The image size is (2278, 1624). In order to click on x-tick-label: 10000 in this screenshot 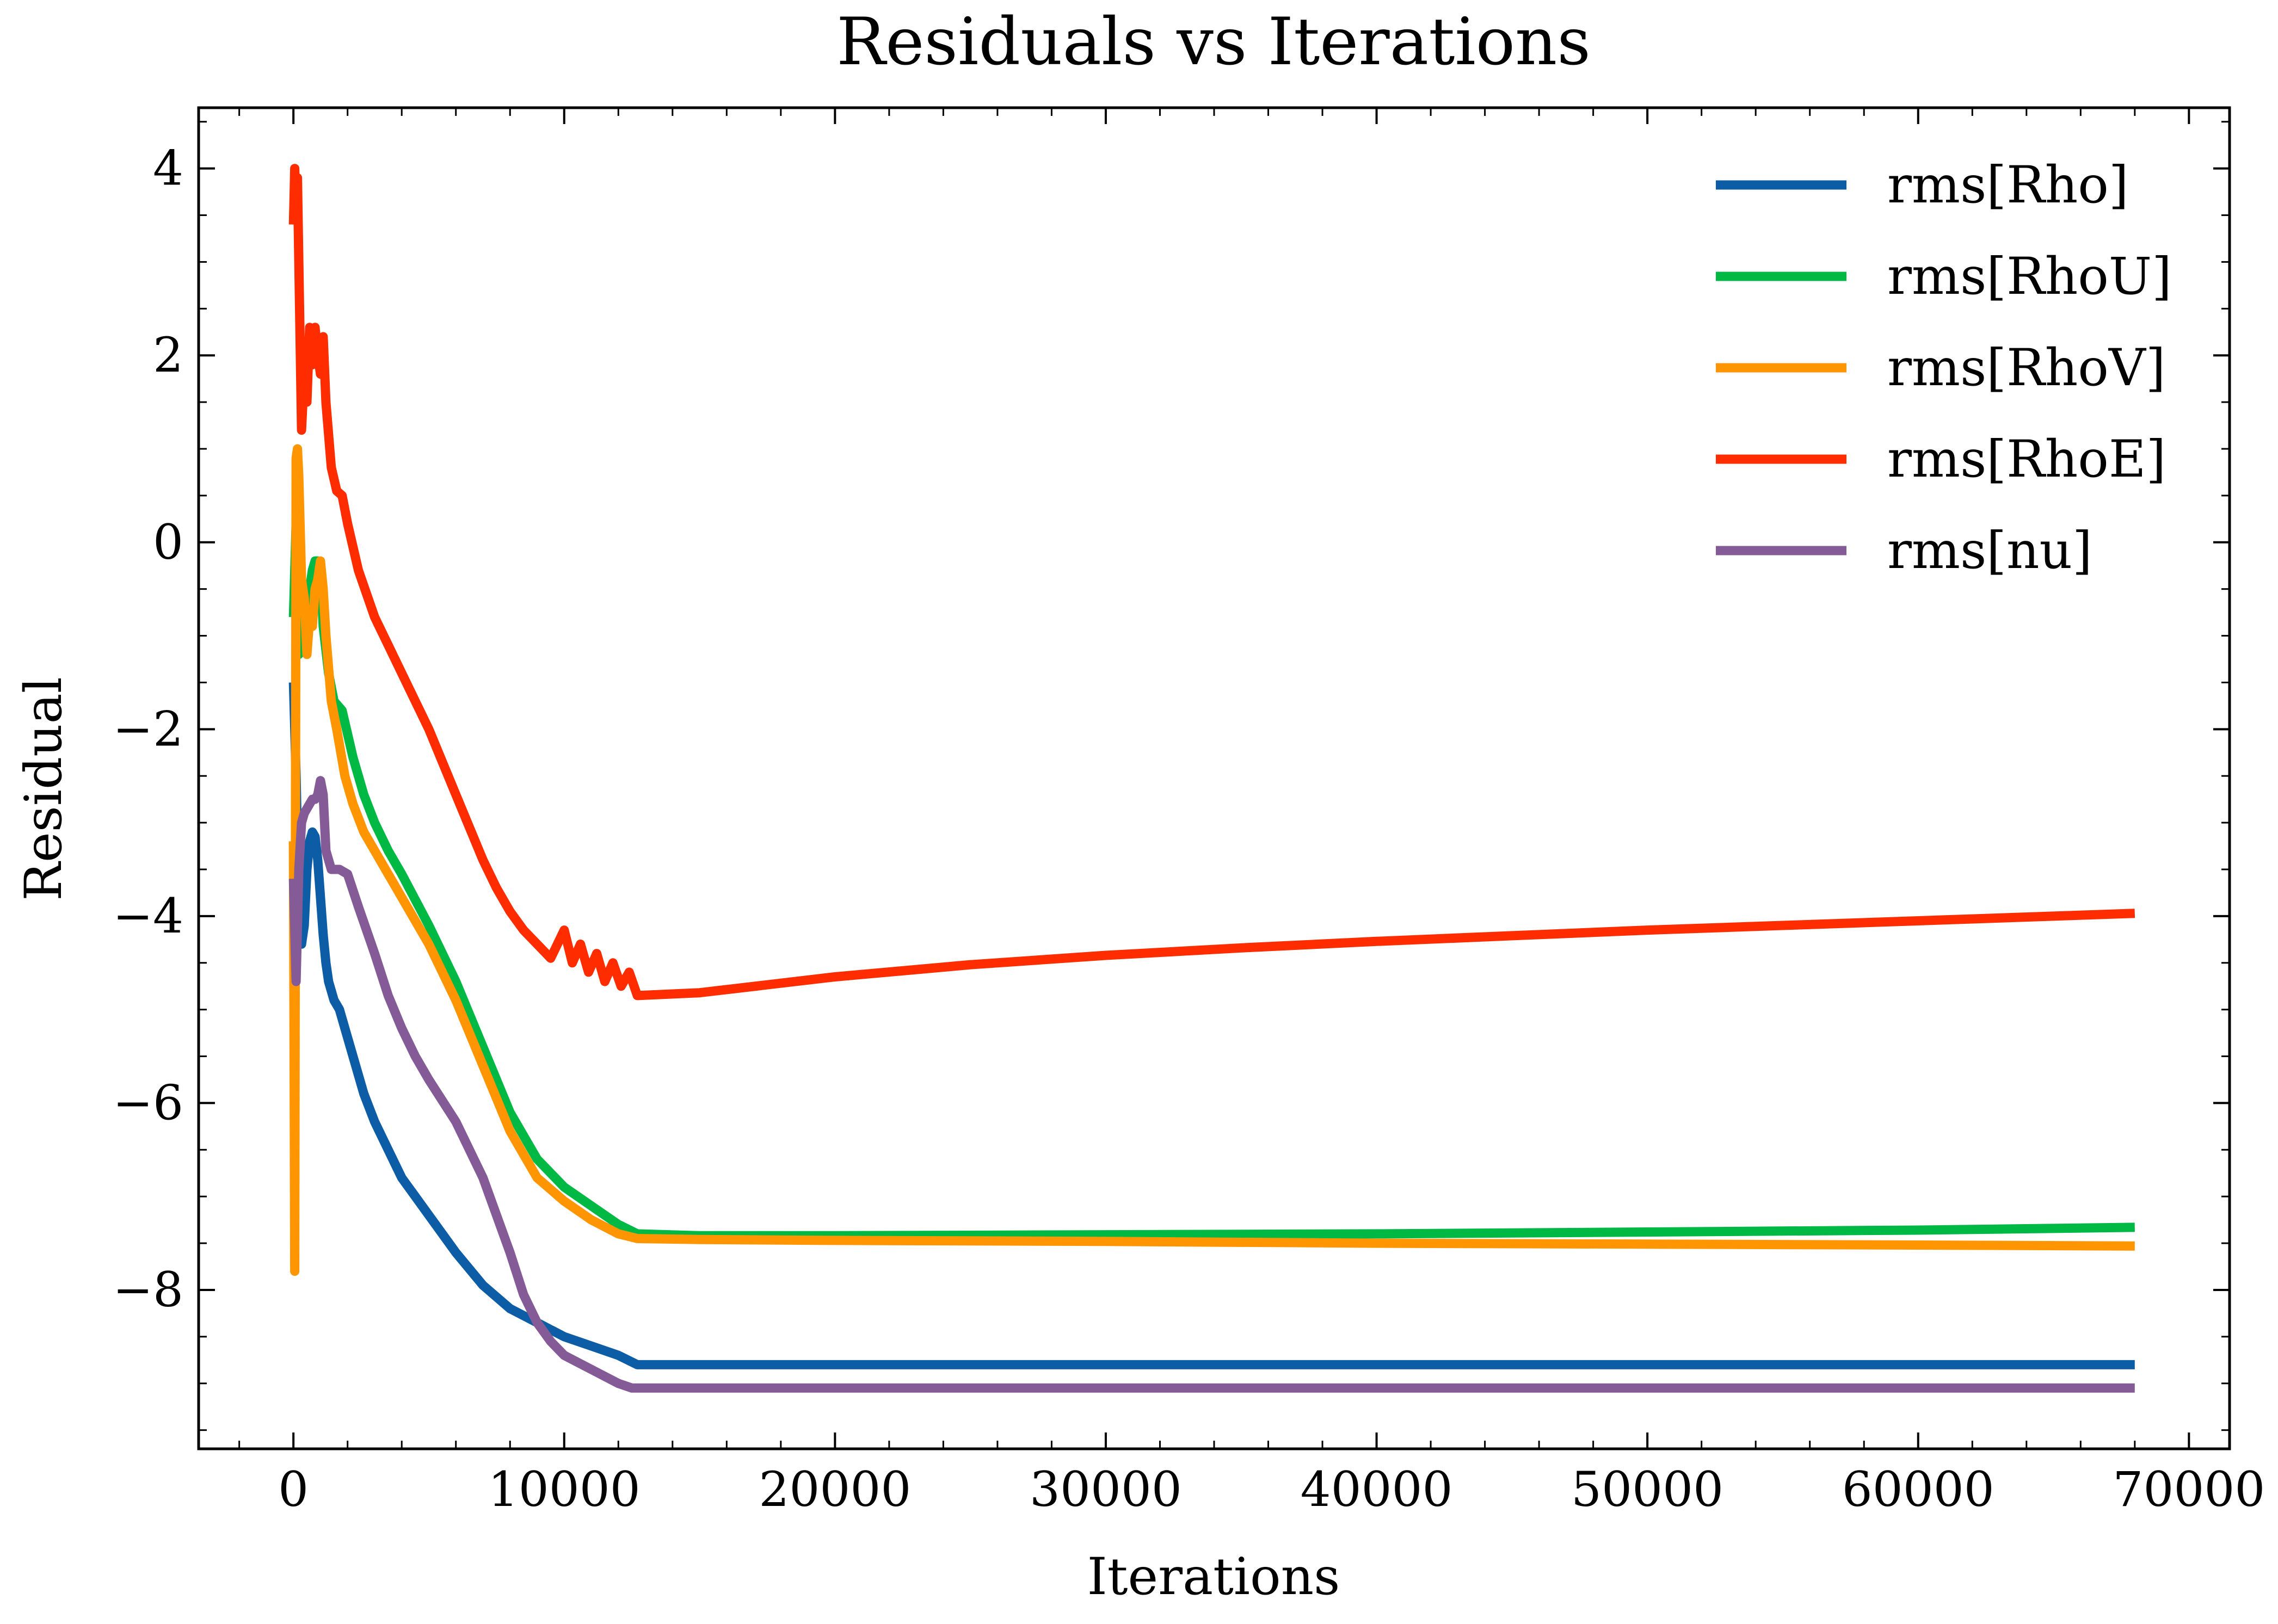, I will do `click(564, 1489)`.